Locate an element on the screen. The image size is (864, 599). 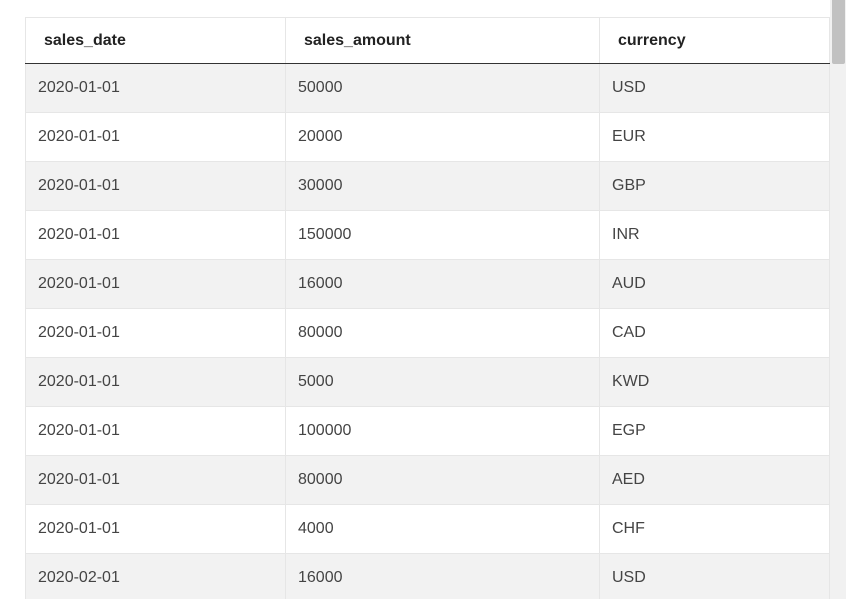
table-row: 2020-01-01 5000 KWD is located at coordinates (427, 382).